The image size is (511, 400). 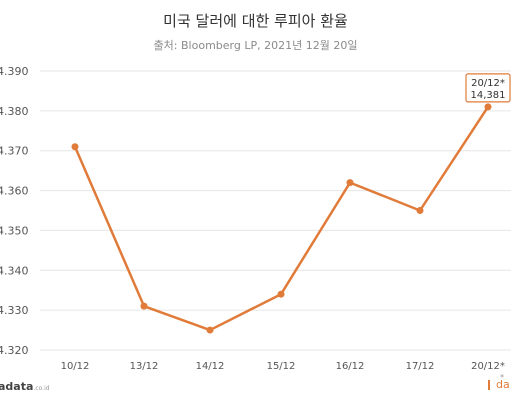 I want to click on brand-name: adata, so click(x=17, y=386).